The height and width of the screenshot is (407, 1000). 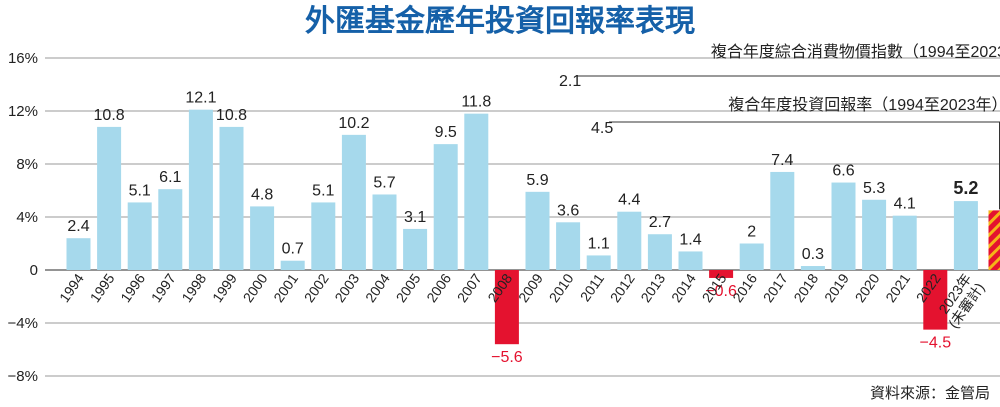 What do you see at coordinates (507, 357) in the screenshot?
I see `value-label: −5.6` at bounding box center [507, 357].